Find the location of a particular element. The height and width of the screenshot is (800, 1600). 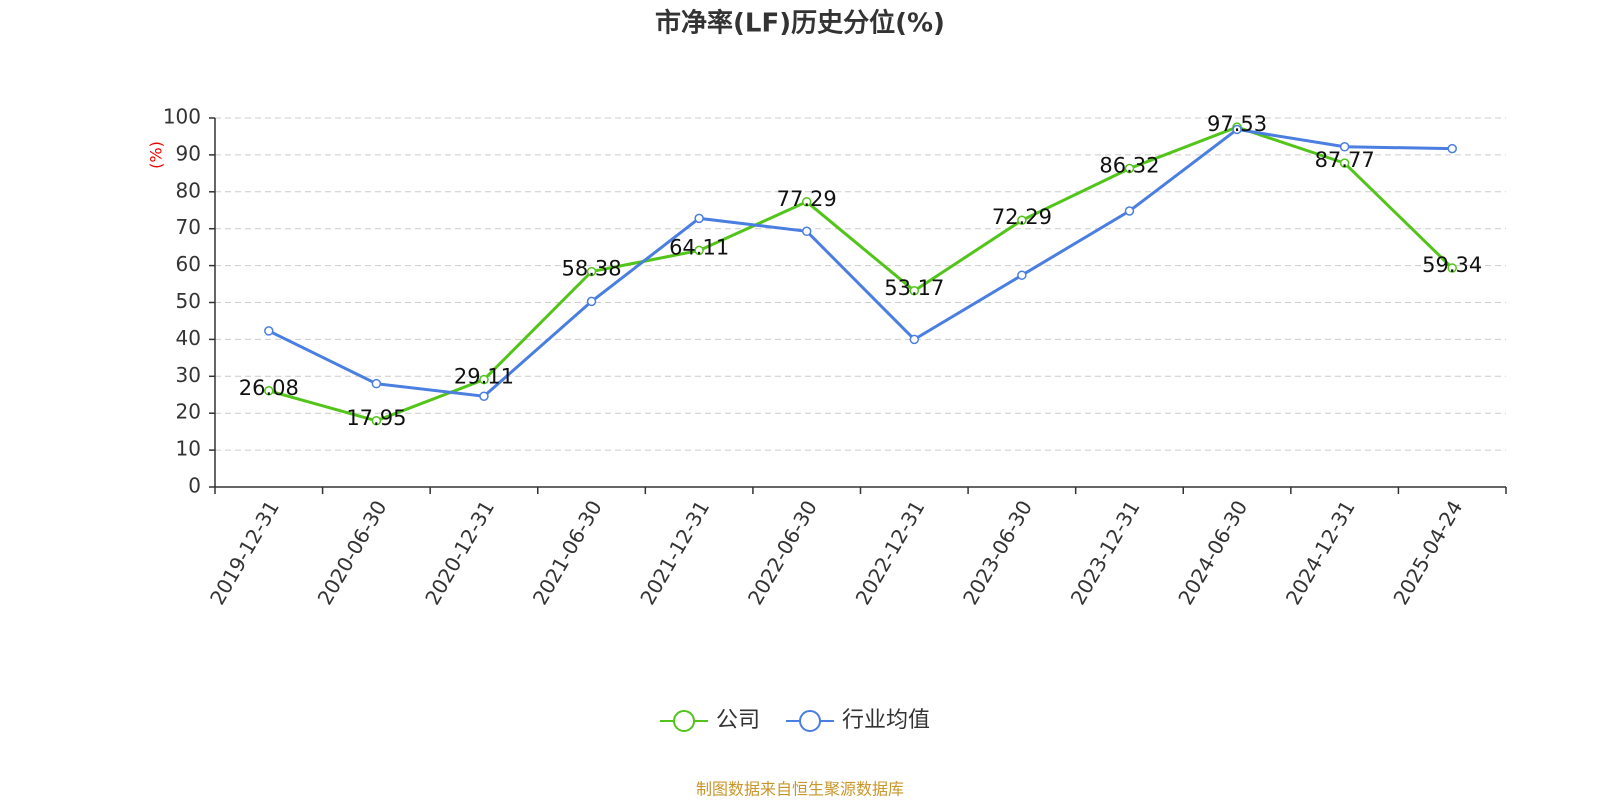

x-tick-label: 2020-12-31 is located at coordinates (459, 552).